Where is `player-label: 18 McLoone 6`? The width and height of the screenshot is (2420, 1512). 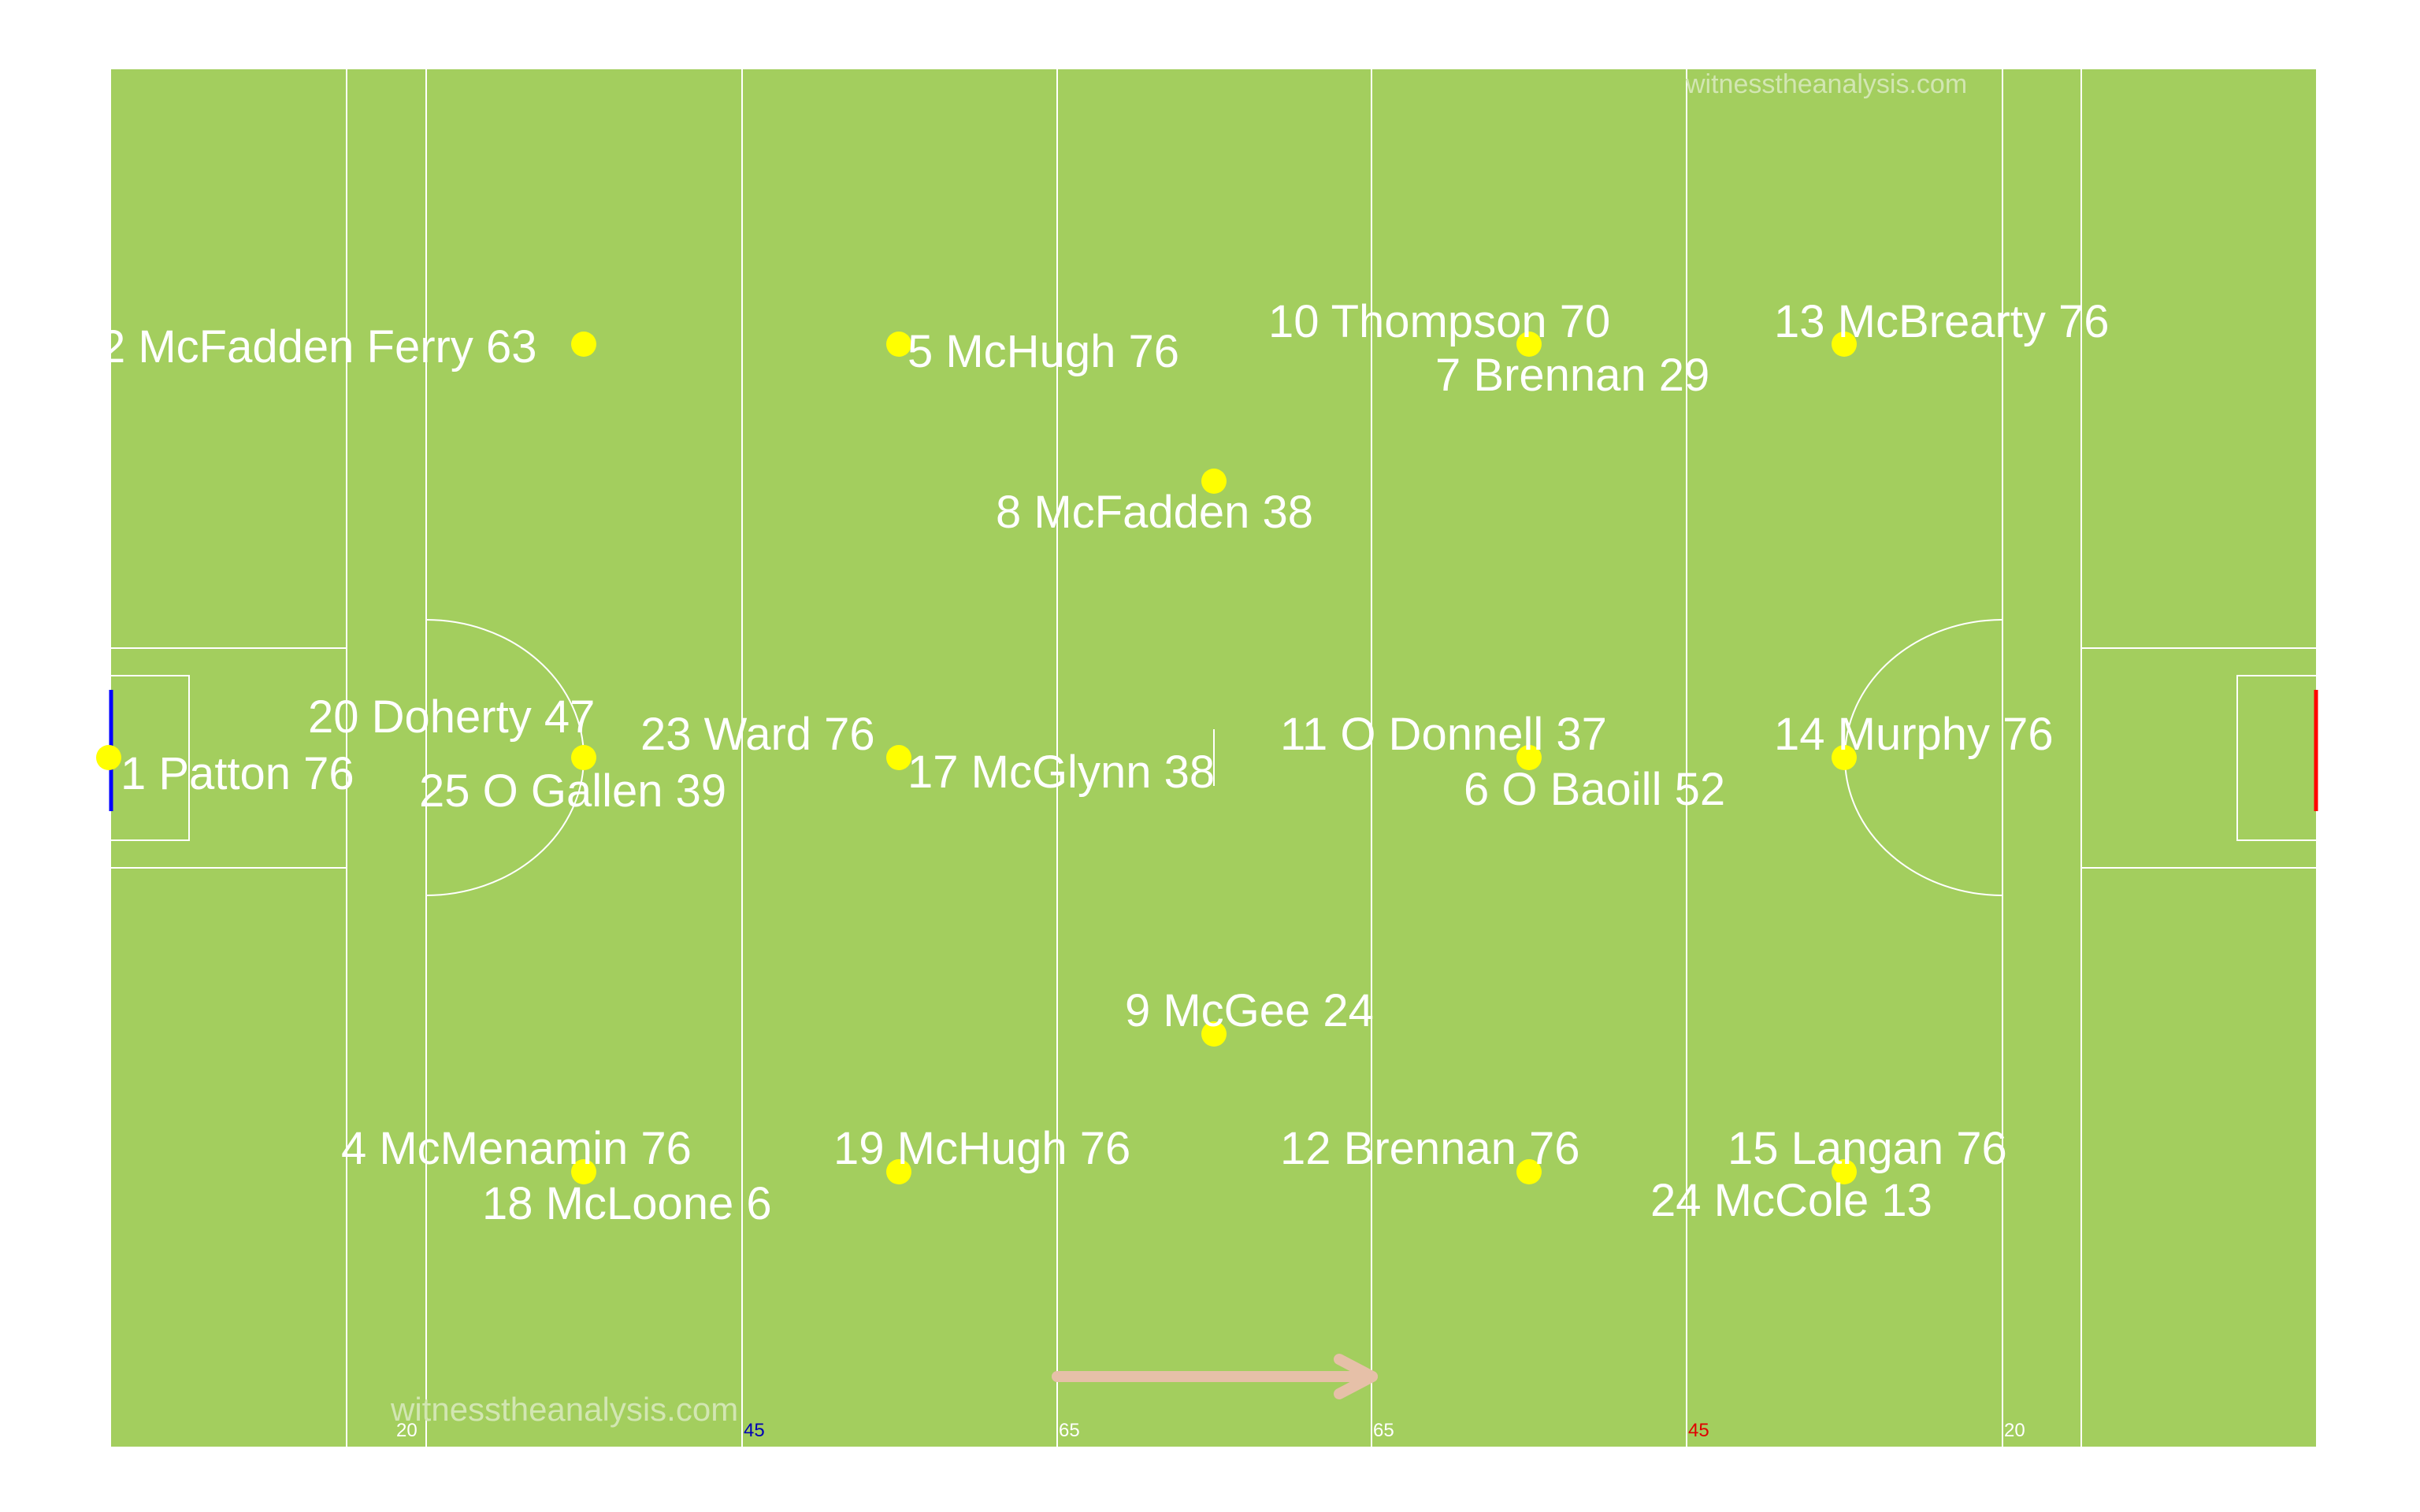 player-label: 18 McLoone 6 is located at coordinates (627, 1203).